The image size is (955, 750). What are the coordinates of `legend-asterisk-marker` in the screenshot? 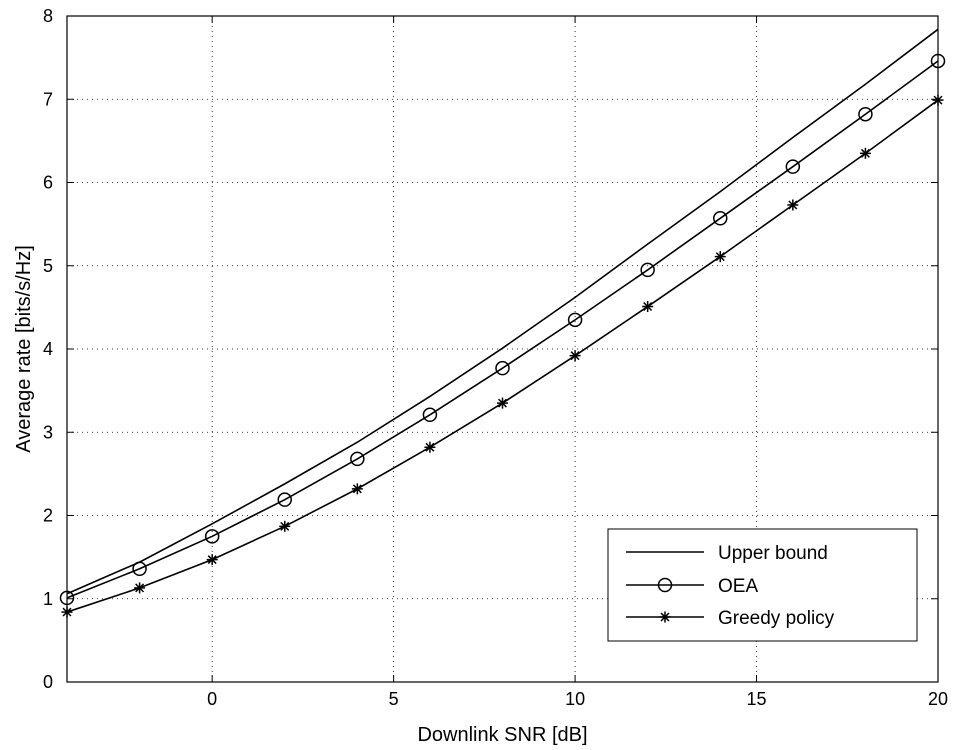 It's located at (665, 617).